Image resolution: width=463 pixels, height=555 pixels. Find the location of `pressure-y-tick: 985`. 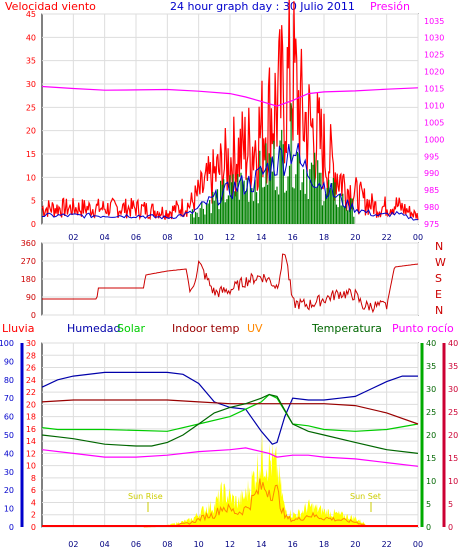

pressure-y-tick: 985 is located at coordinates (431, 190).